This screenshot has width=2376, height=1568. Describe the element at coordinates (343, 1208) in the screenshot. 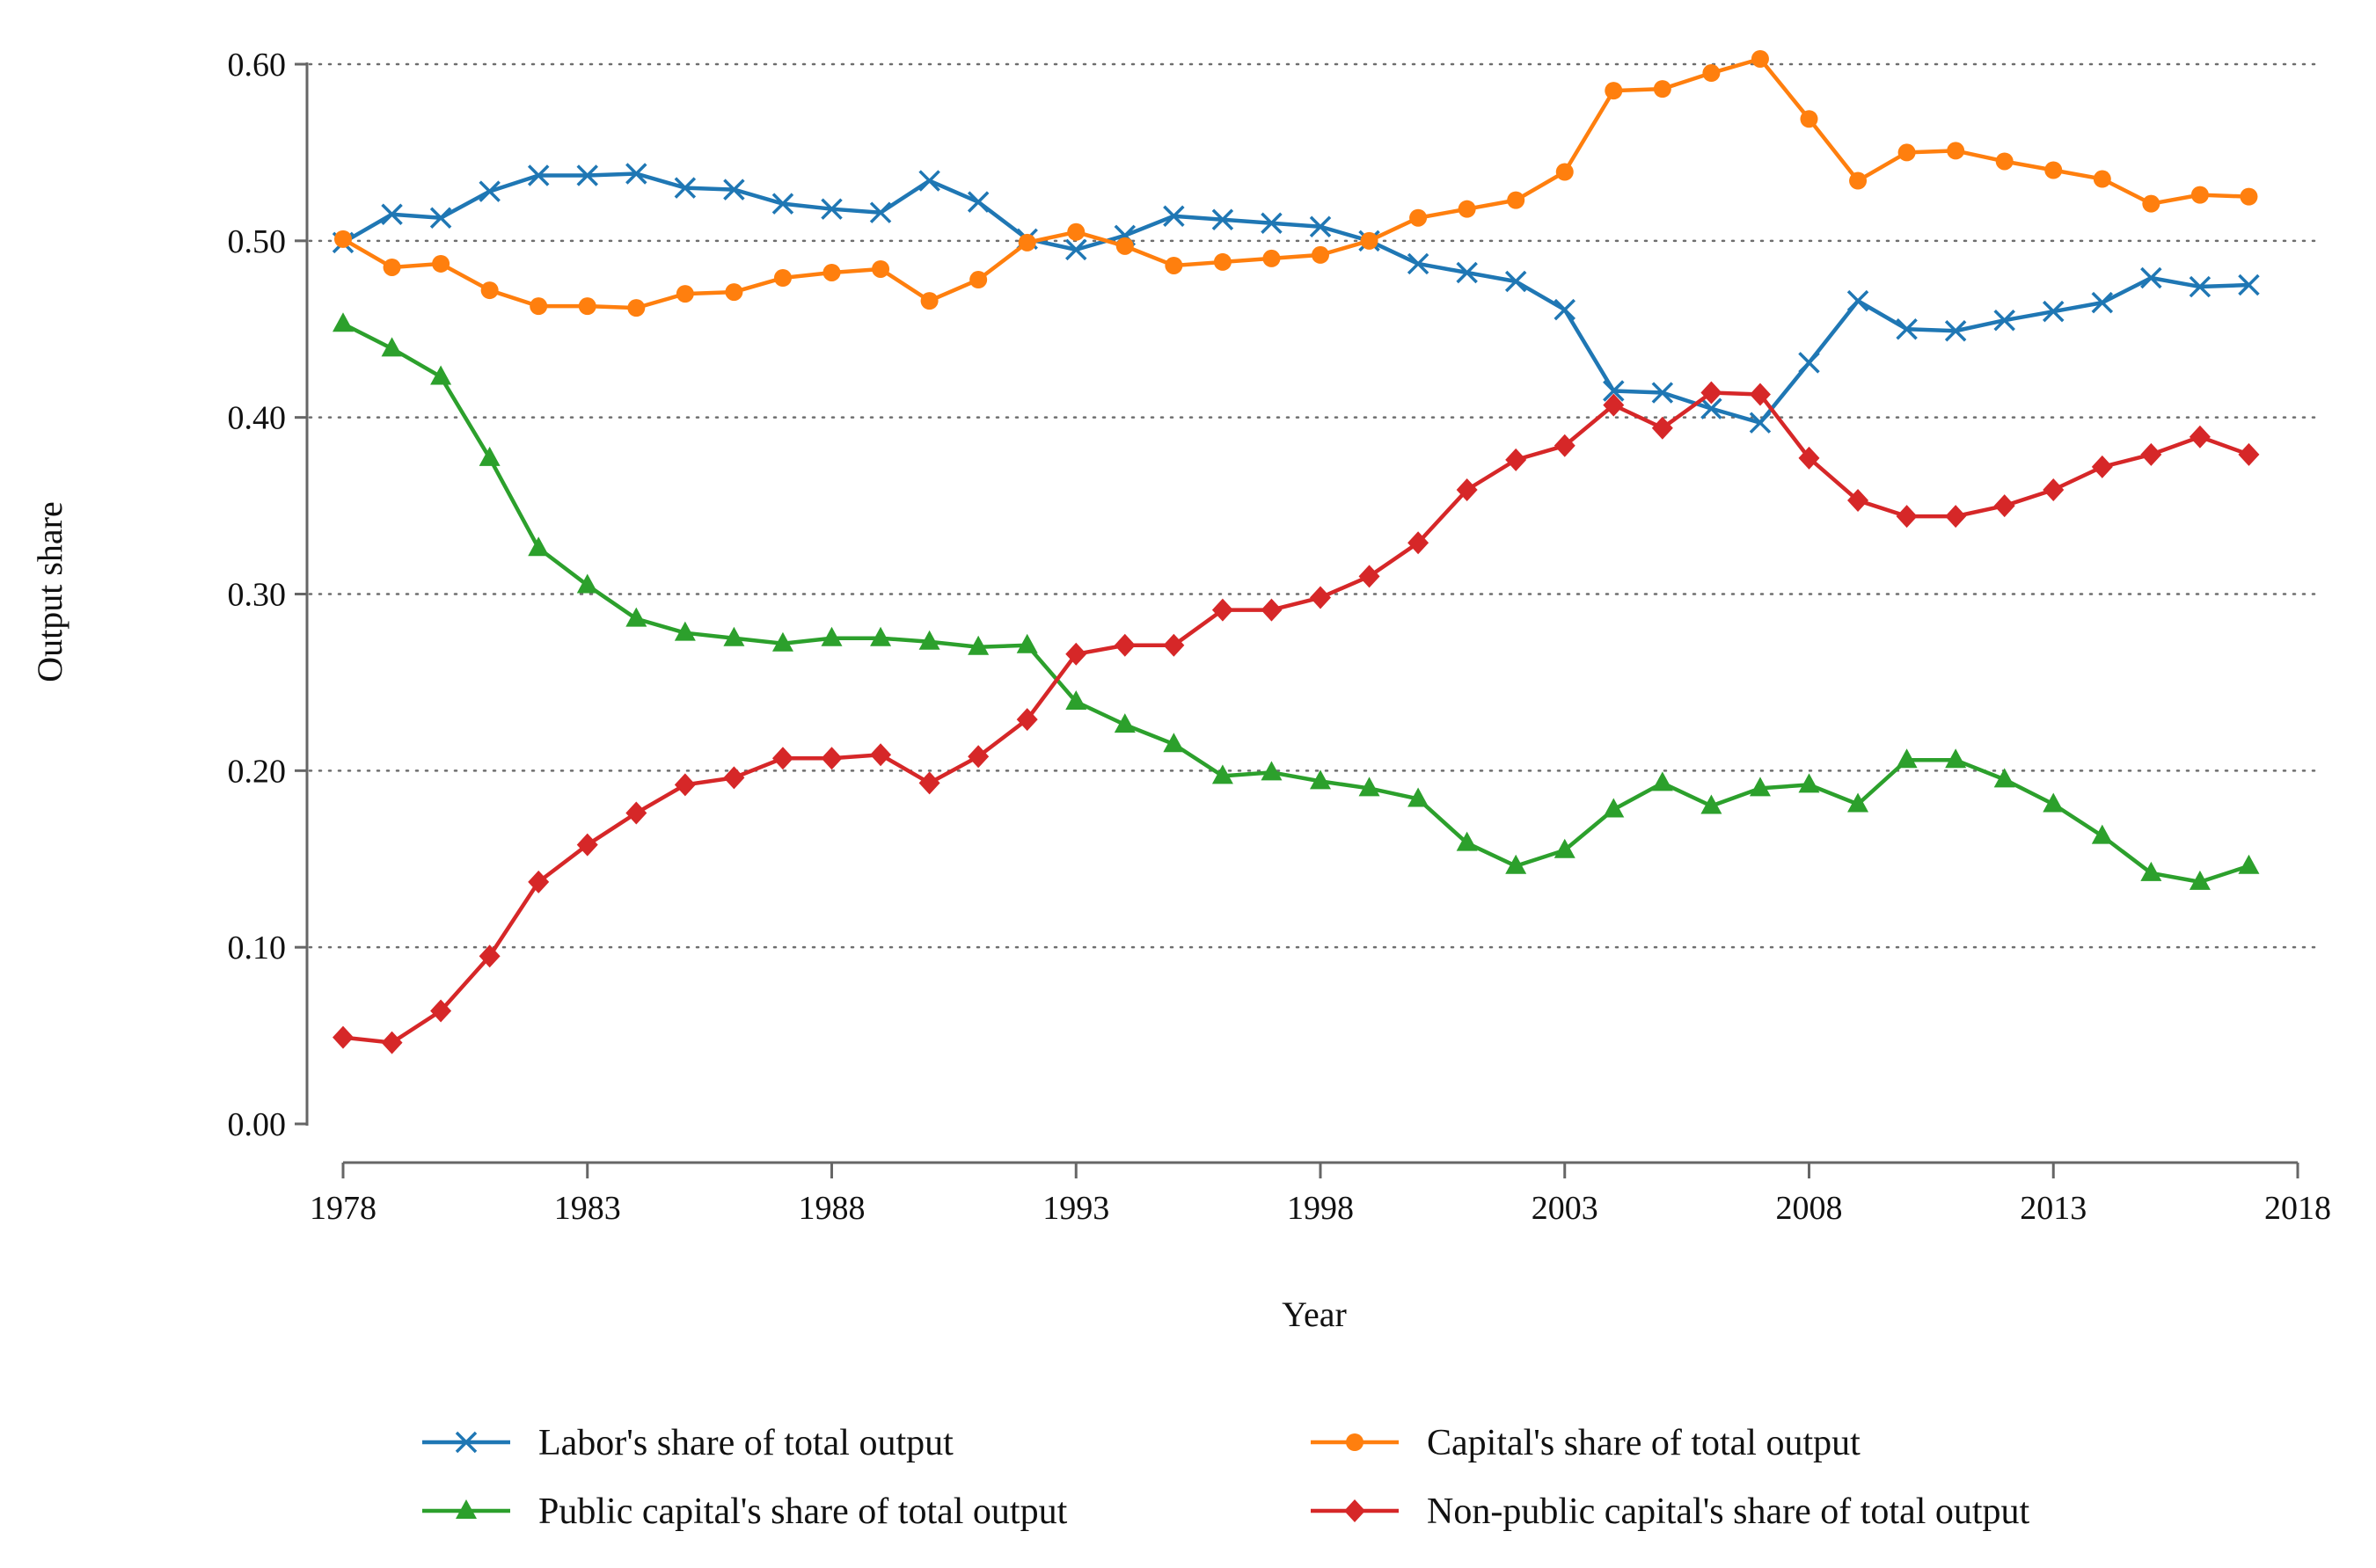

I see `x-tick-label: 1978` at that location.